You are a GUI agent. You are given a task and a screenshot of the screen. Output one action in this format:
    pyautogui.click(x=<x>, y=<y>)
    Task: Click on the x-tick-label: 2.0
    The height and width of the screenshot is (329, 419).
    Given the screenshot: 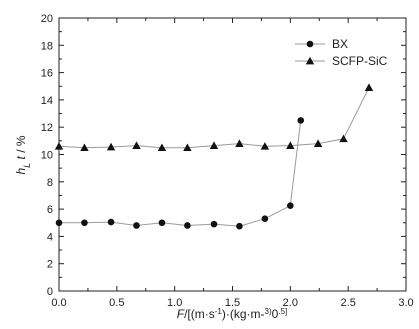 What is the action you would take?
    pyautogui.click(x=290, y=303)
    